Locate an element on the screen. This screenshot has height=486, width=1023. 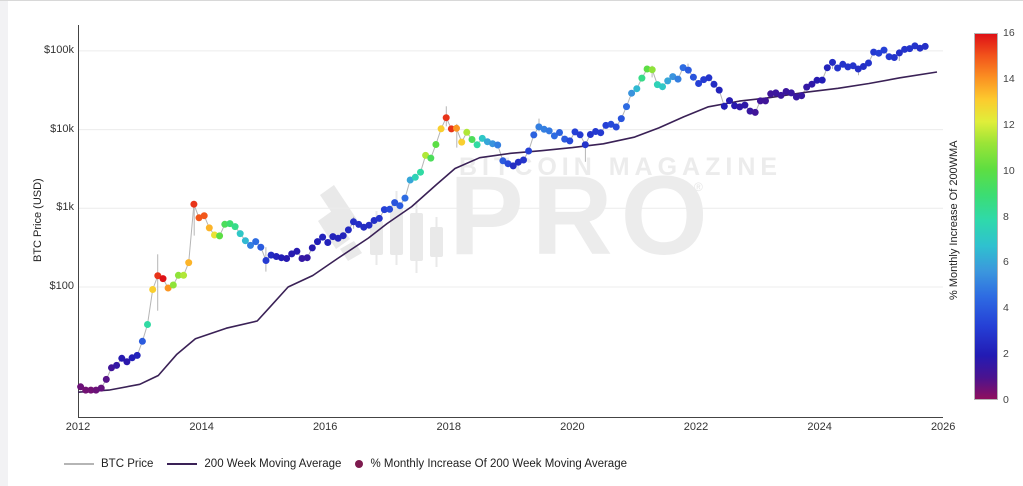
colorbar-tick-label: 10 is located at coordinates (1009, 170).